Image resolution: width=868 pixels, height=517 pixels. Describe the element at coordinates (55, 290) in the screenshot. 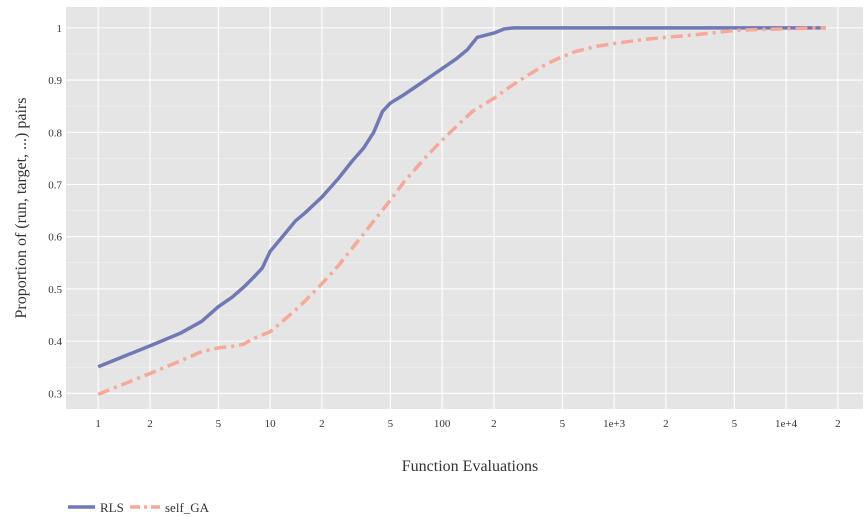

I see `y-tick-label: 0.5` at that location.